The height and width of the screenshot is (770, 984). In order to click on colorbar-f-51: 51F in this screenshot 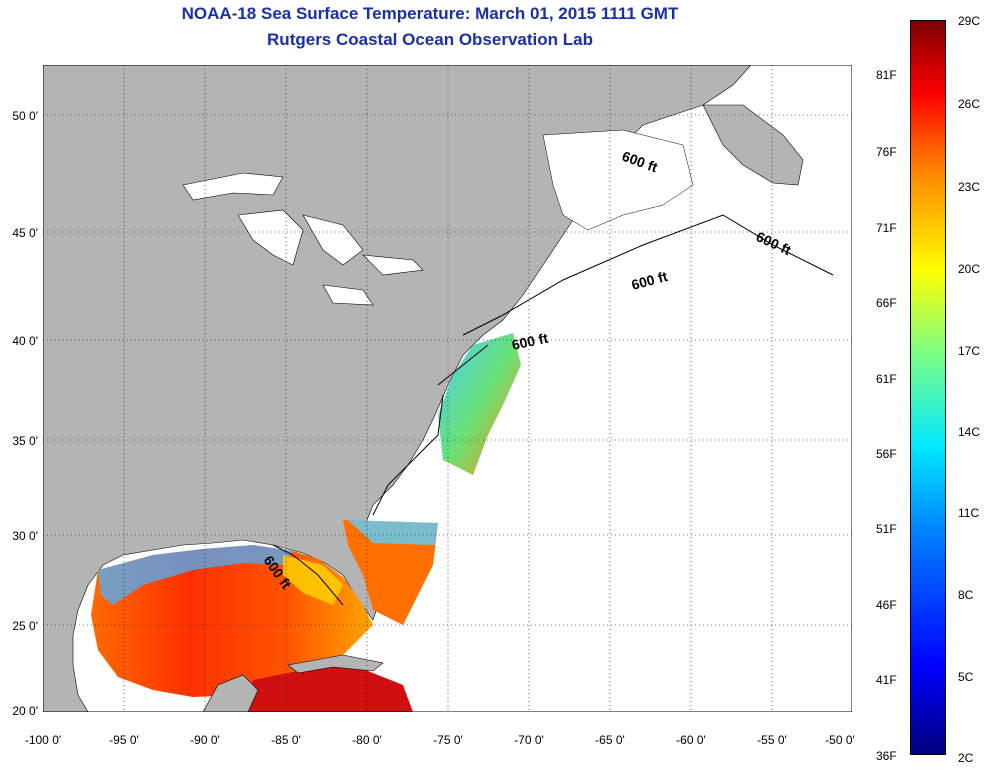, I will do `click(886, 529)`.